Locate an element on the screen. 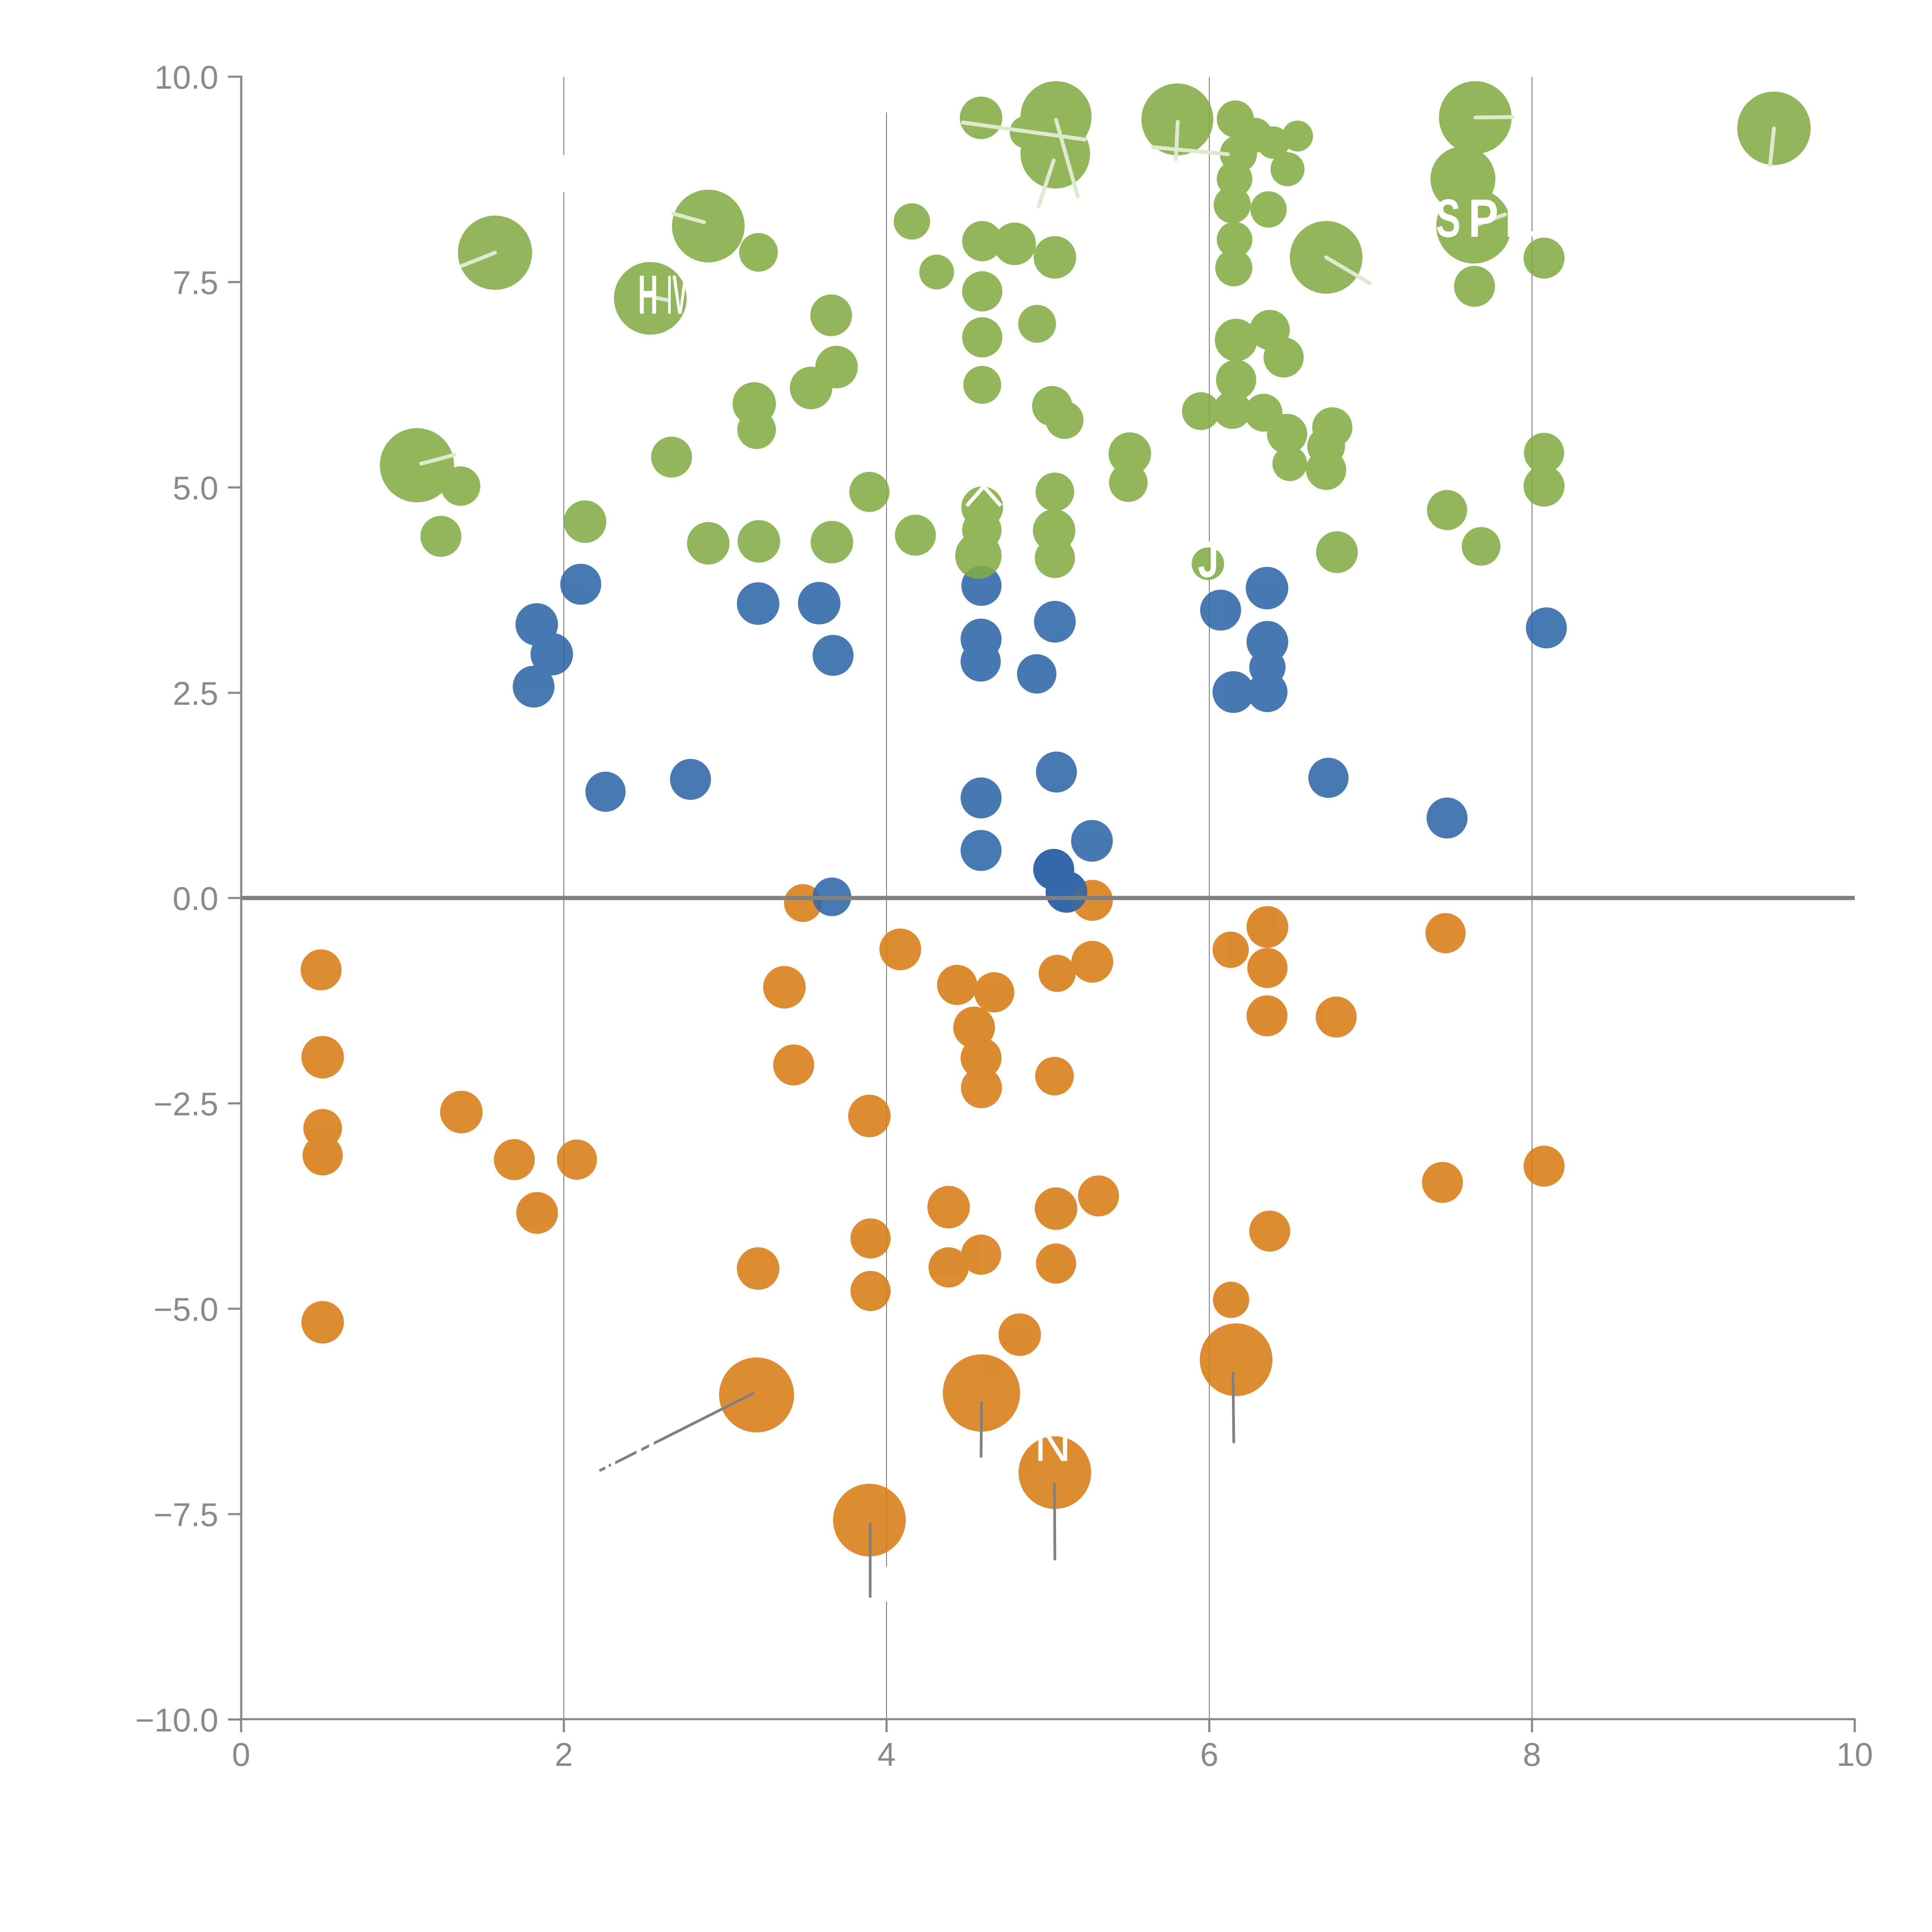 The image size is (1932, 1932). svg-text: 10.0 is located at coordinates (186, 78).